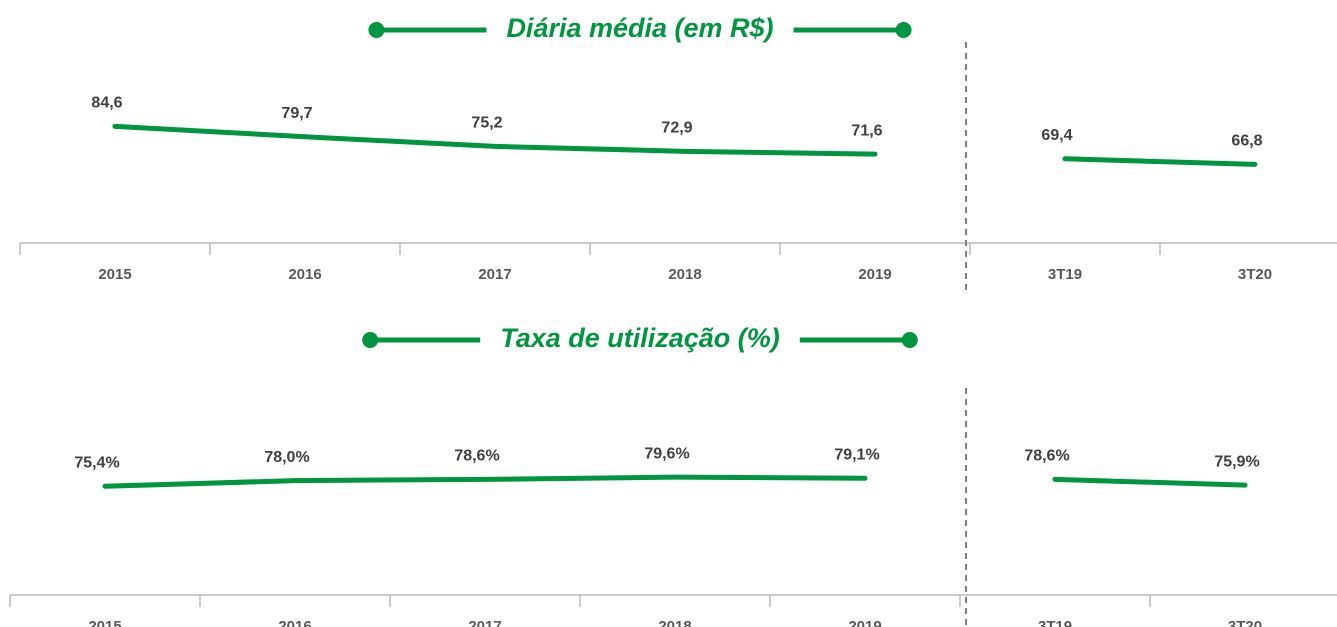  What do you see at coordinates (296, 113) in the screenshot?
I see `data-label: 79,7` at bounding box center [296, 113].